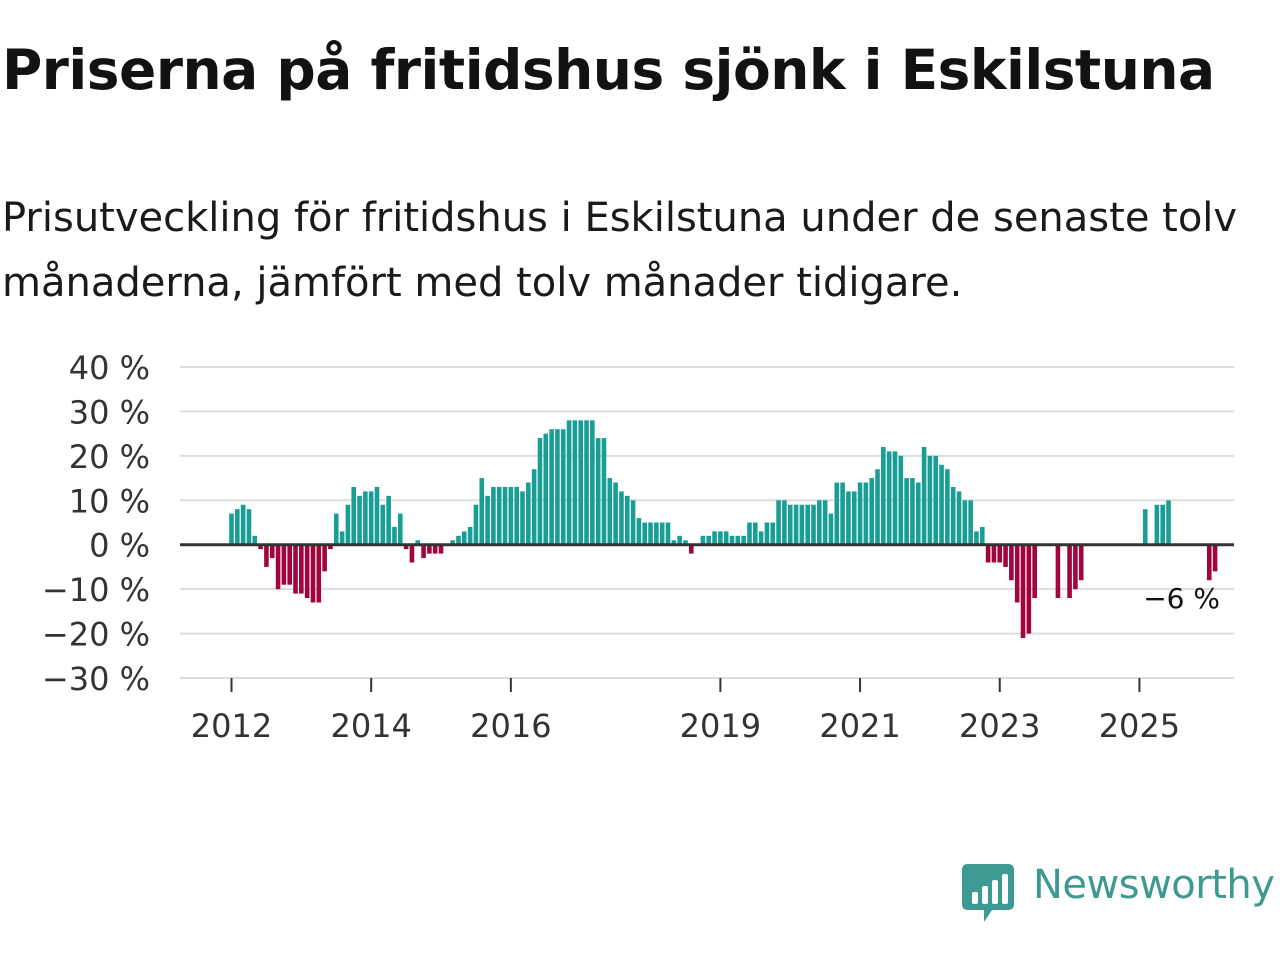  Describe the element at coordinates (1139, 726) in the screenshot. I see `x-tick-label: 2025` at that location.